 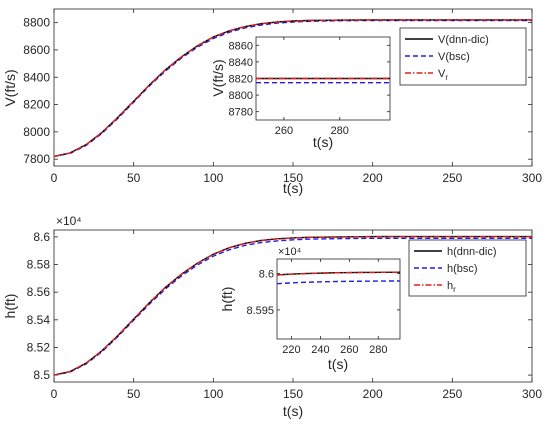 I want to click on altitude-legend: h(dnn-dic) h(bsc) hr, so click(x=467, y=268).